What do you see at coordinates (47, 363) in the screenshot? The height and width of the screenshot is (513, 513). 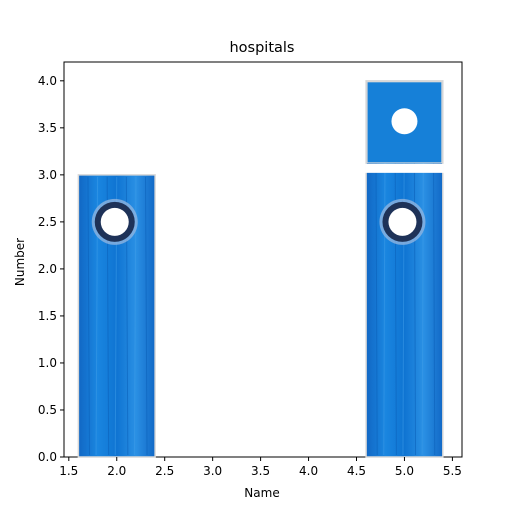 I see `y-tick-label: 1.0` at bounding box center [47, 363].